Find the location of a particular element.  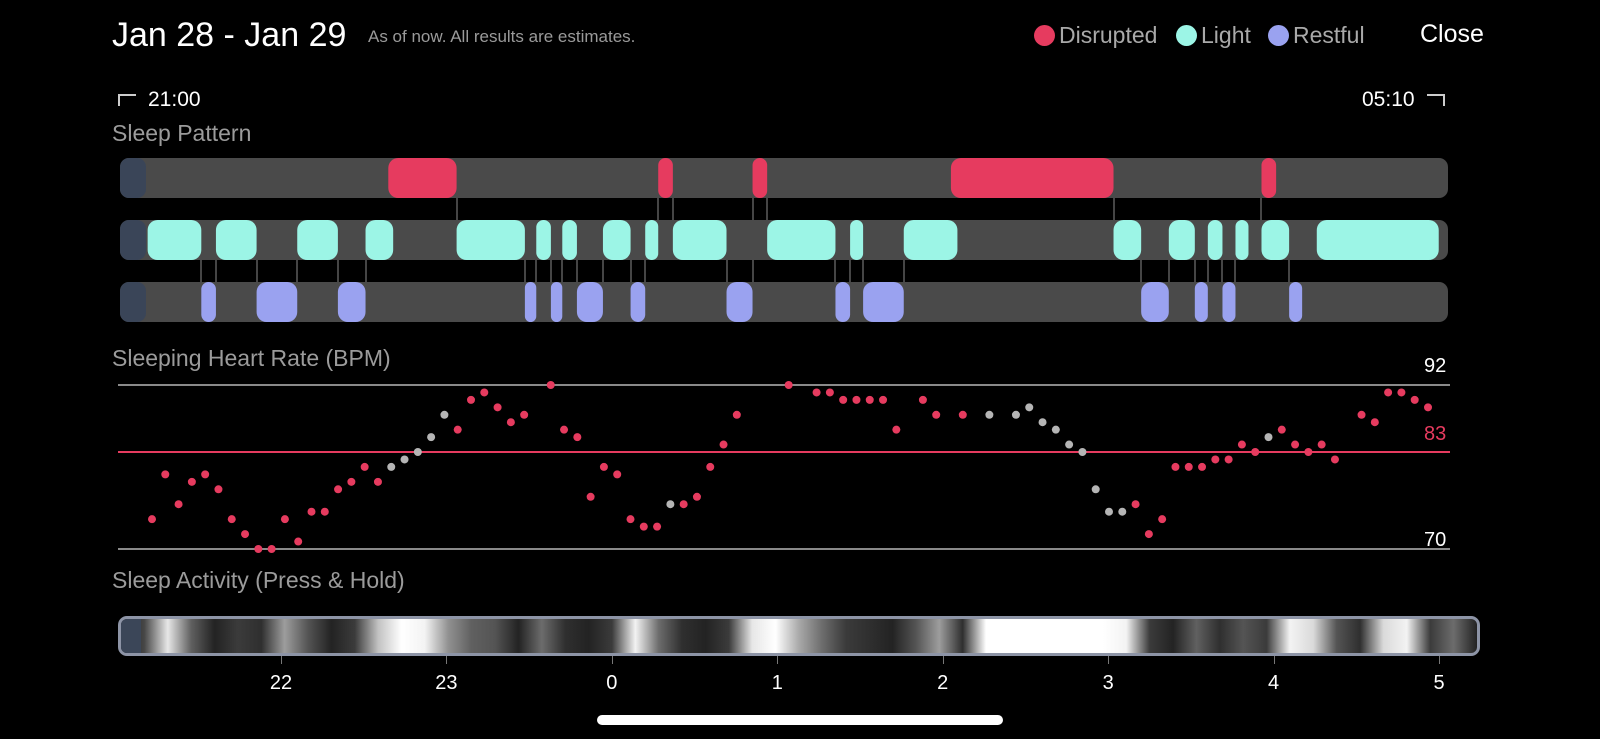

x-axis-tick: 23 is located at coordinates (446, 683).